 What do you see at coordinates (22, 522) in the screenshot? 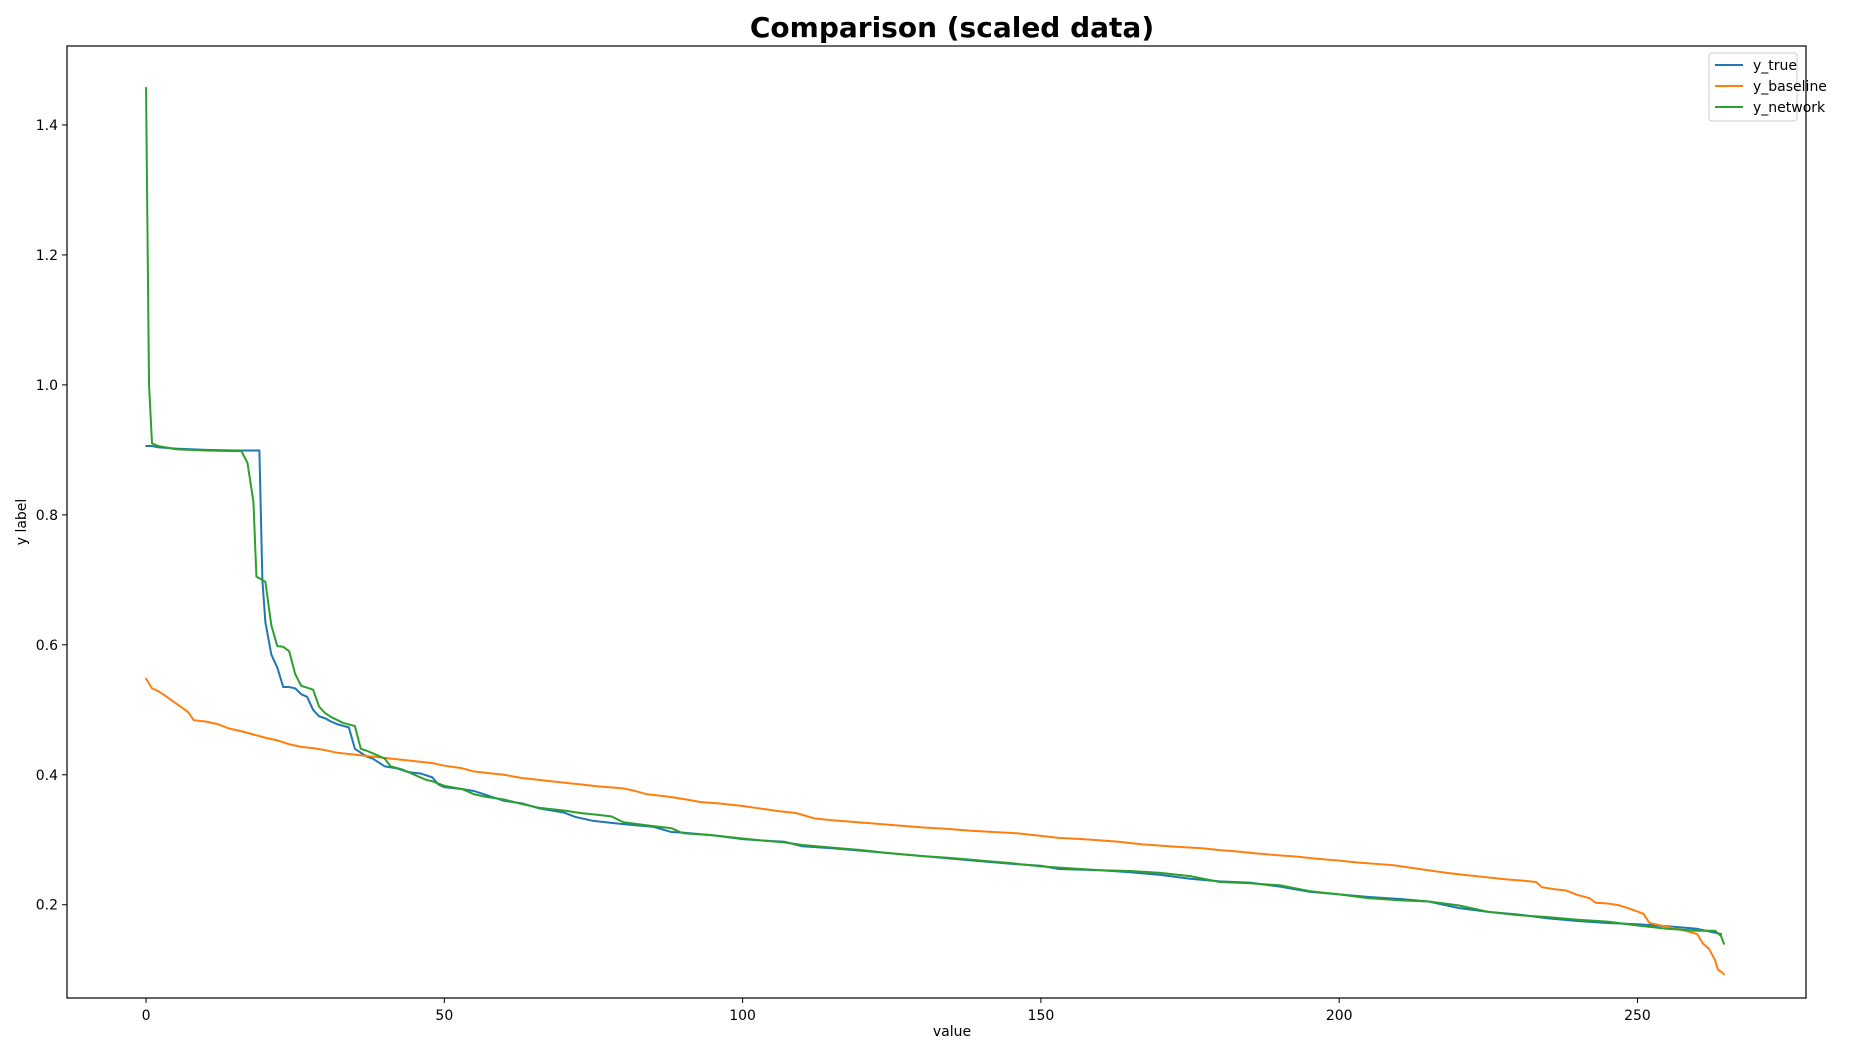
I see `y-axis-label: y label` at bounding box center [22, 522].